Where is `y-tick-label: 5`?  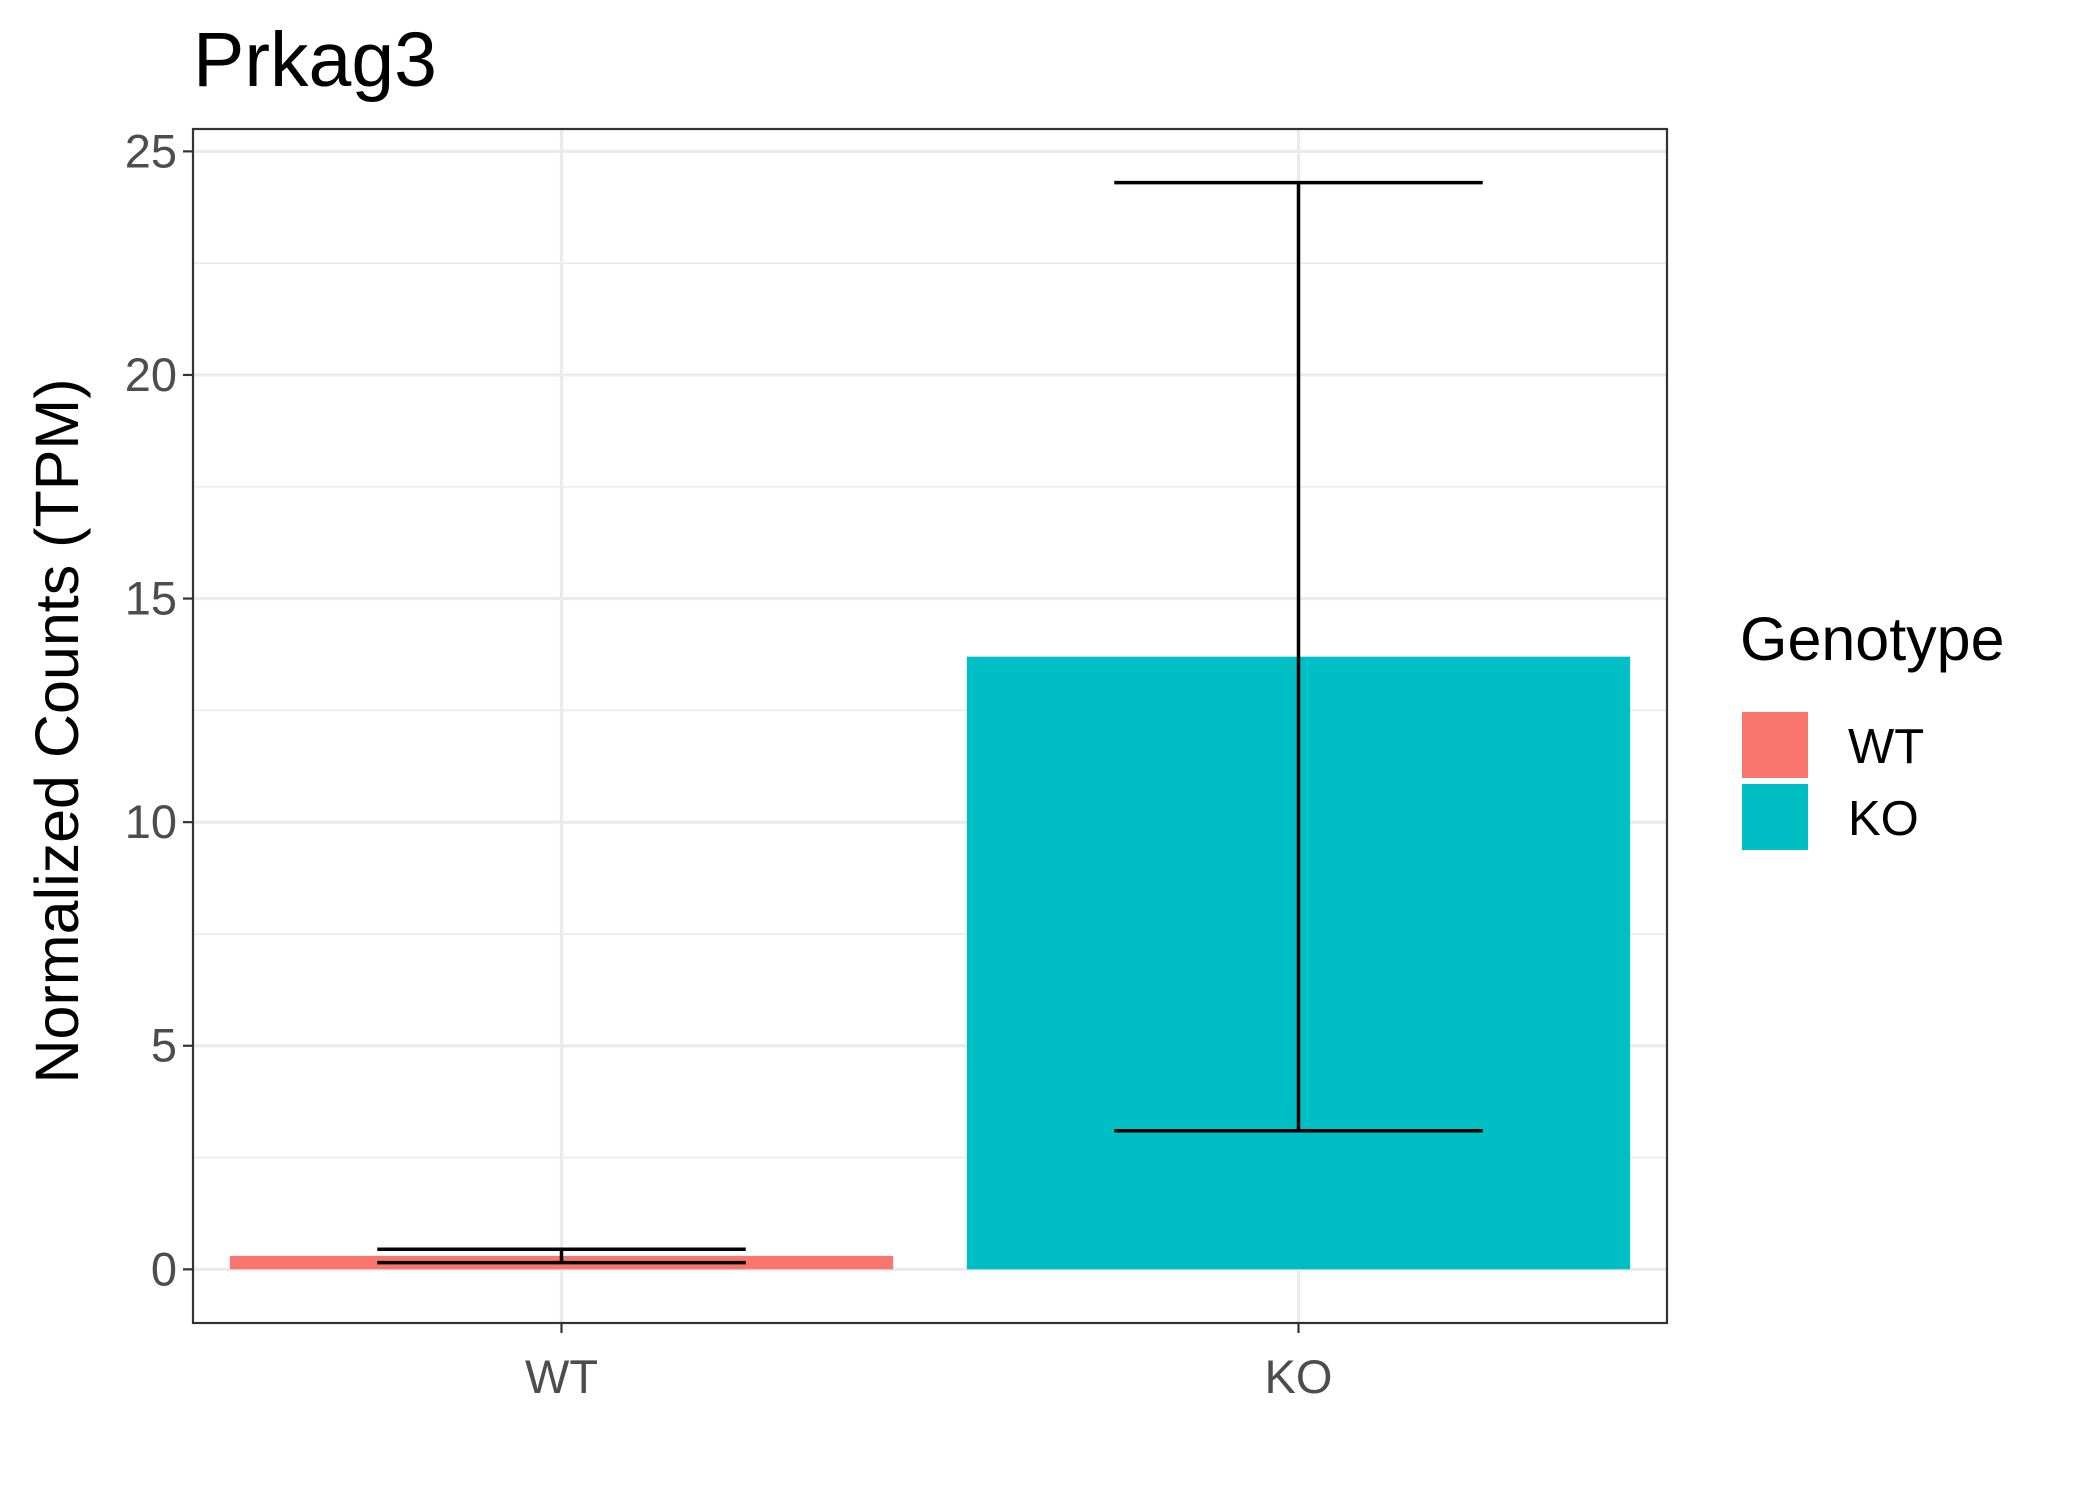 y-tick-label: 5 is located at coordinates (164, 1045).